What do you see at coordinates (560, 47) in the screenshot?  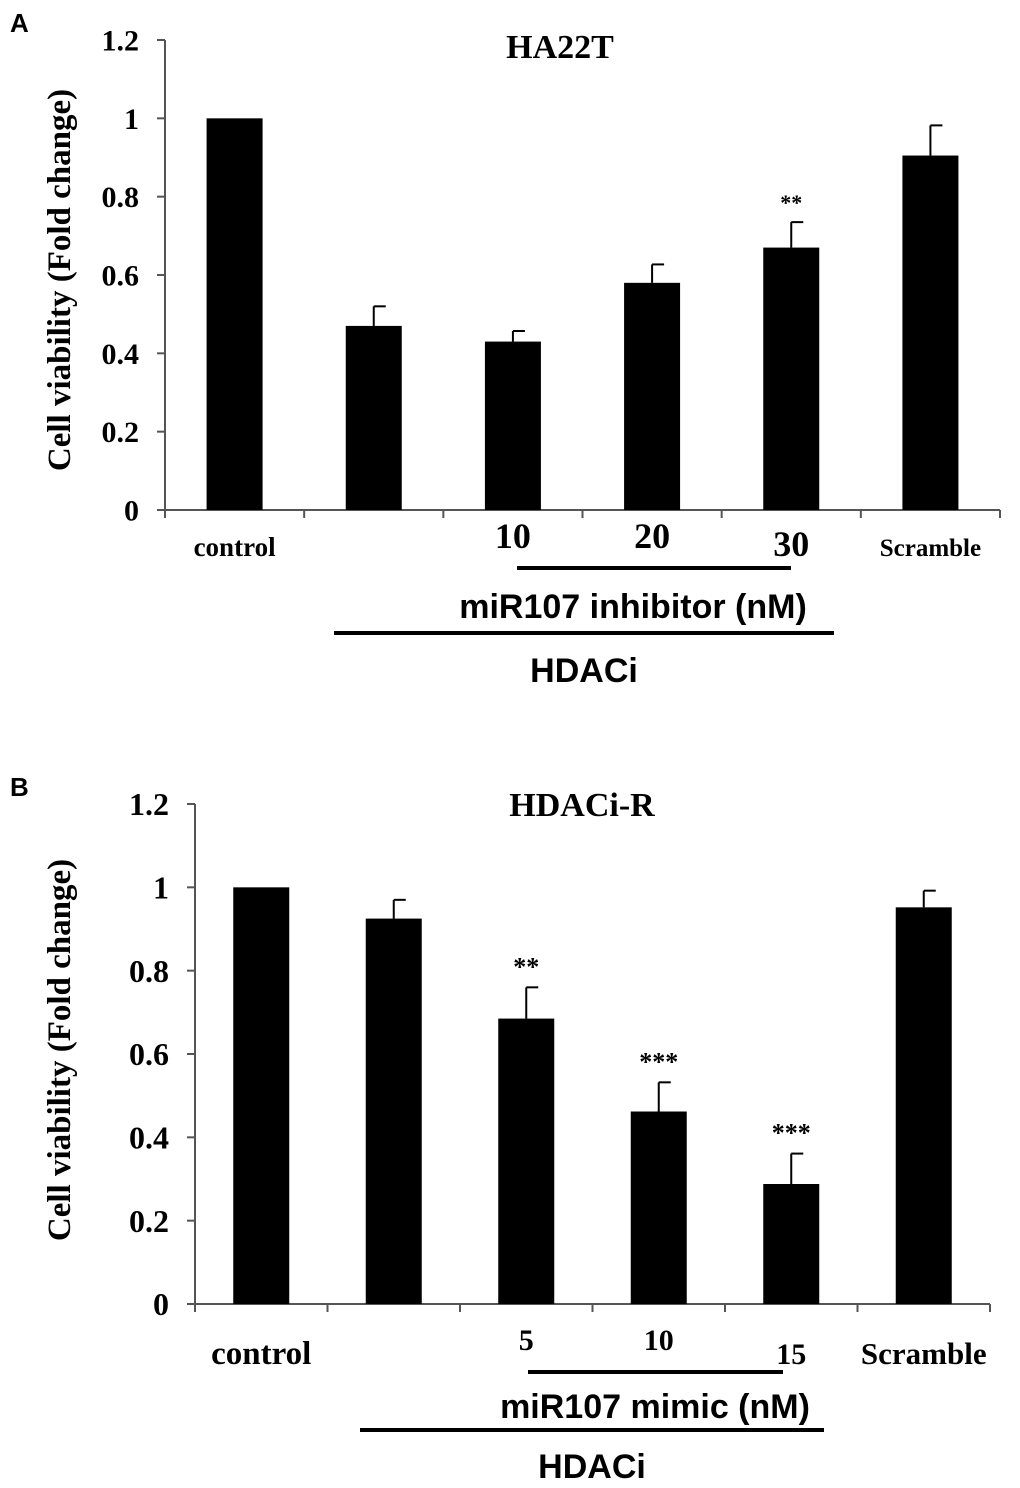 I see `chart-title-a: HA22T` at bounding box center [560, 47].